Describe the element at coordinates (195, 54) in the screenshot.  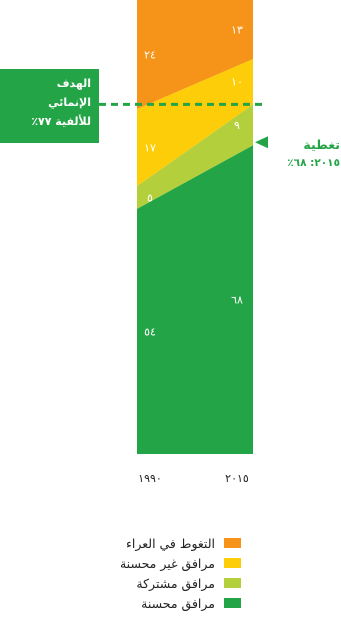
I see `area-open-defecation` at that location.